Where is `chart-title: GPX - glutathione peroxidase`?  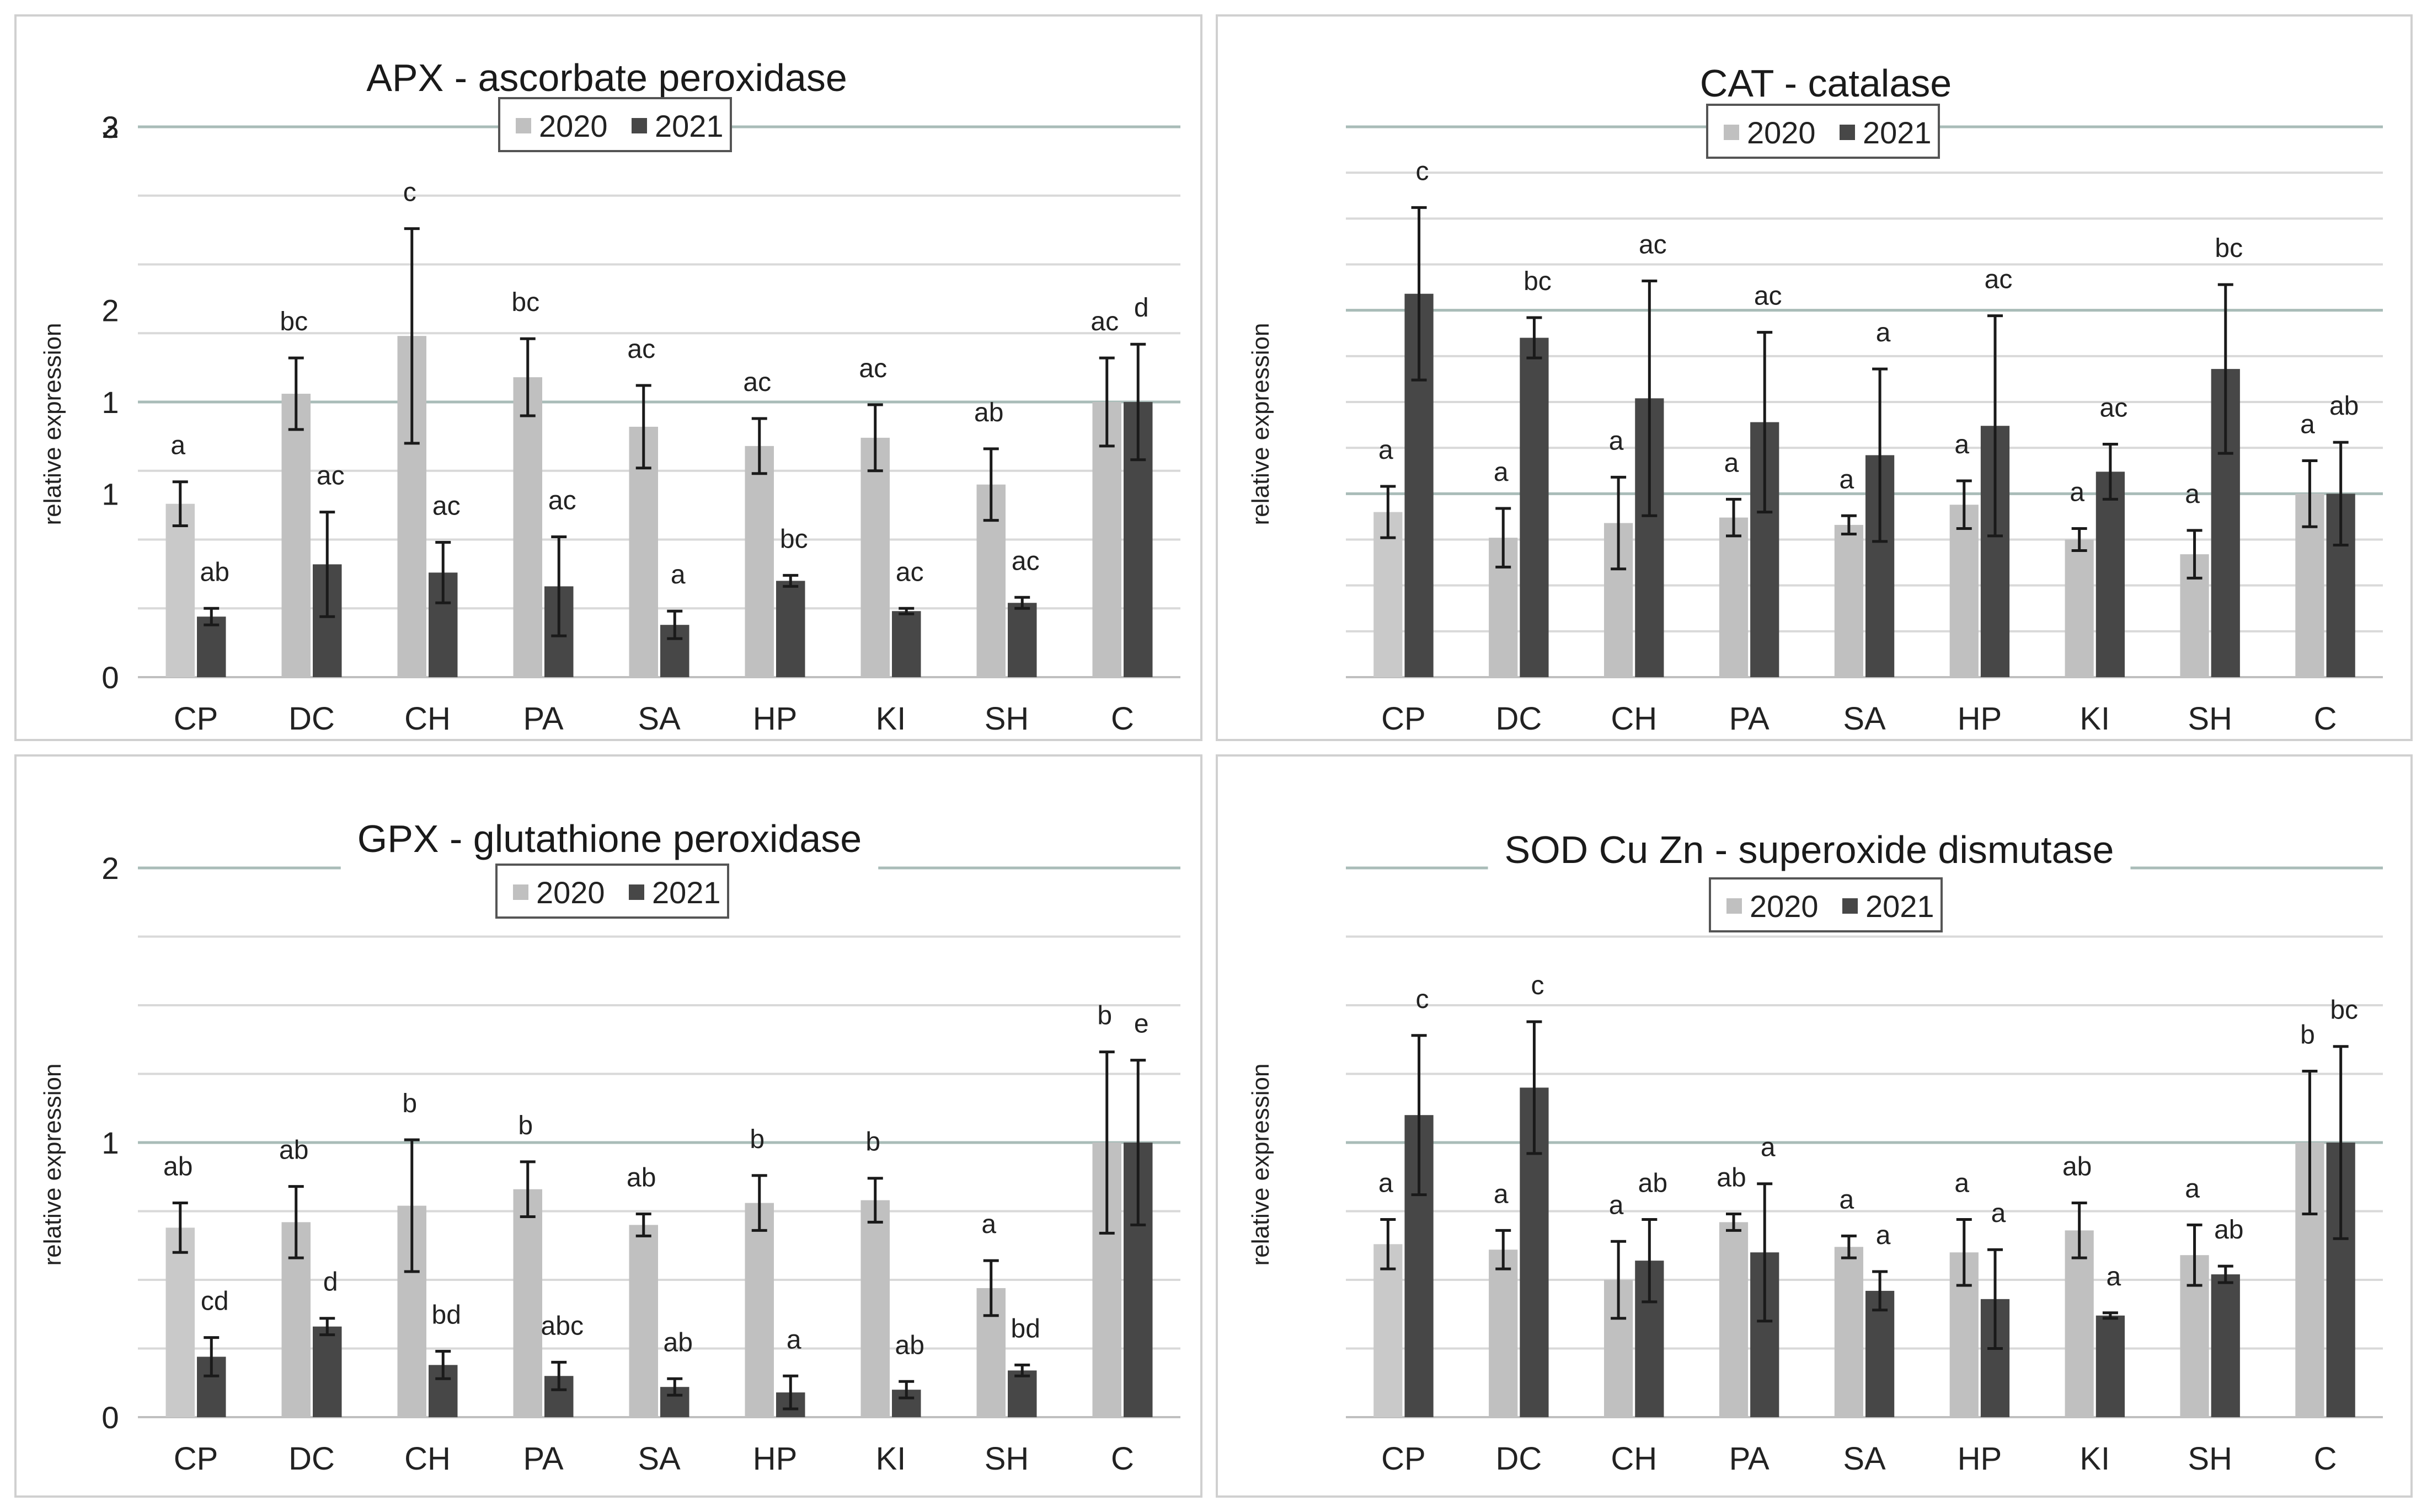 chart-title: GPX - glutathione peroxidase is located at coordinates (609, 838).